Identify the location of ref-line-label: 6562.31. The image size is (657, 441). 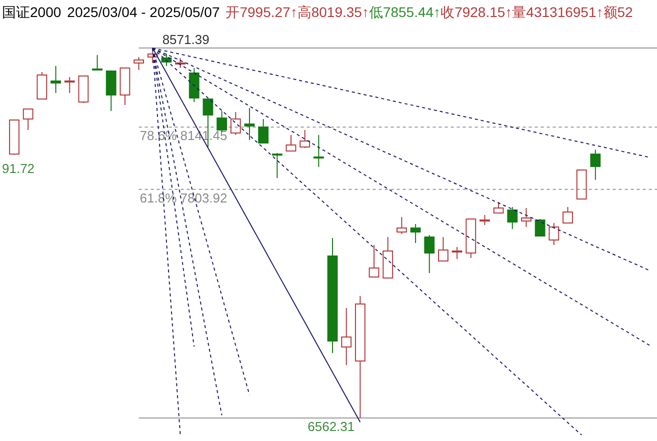
(331, 426).